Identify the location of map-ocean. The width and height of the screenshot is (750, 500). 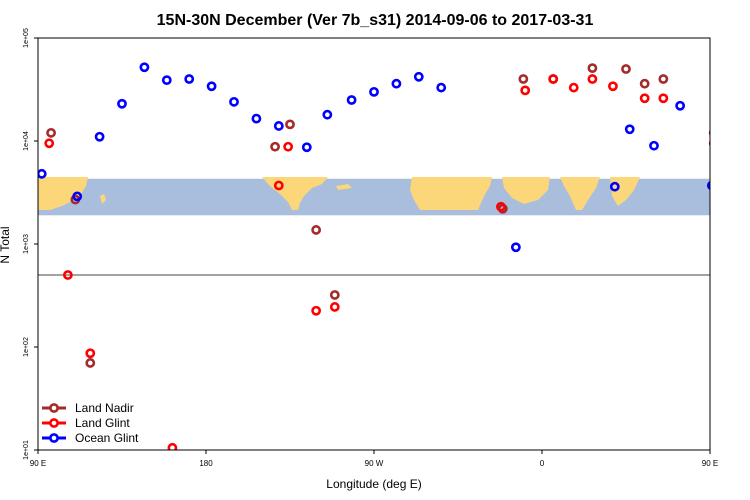
(374, 197).